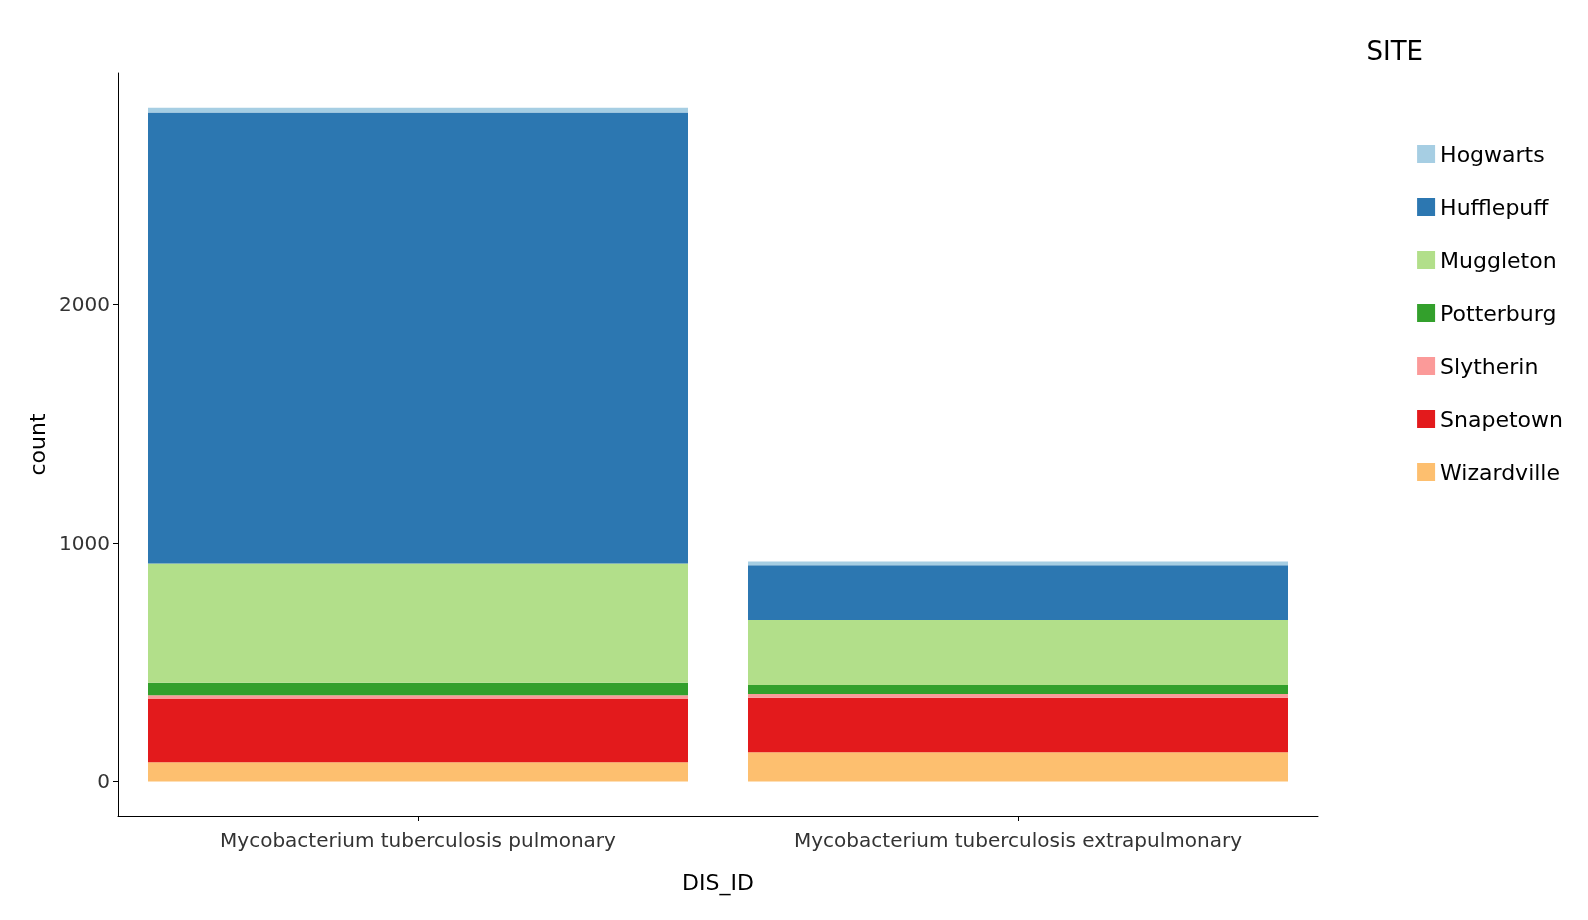 The height and width of the screenshot is (920, 1588). Describe the element at coordinates (1502, 419) in the screenshot. I see `legend-label: Snapetown` at that location.